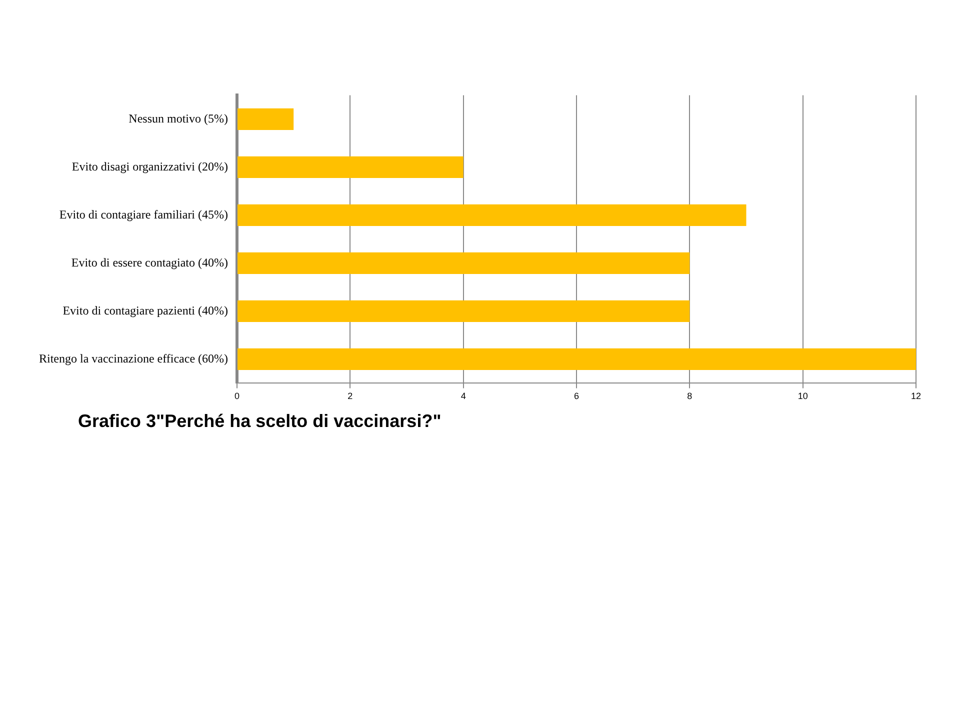 This screenshot has height=720, width=960. What do you see at coordinates (145, 310) in the screenshot?
I see `y-tick-label: Evito di contagiare pazienti (40%)` at bounding box center [145, 310].